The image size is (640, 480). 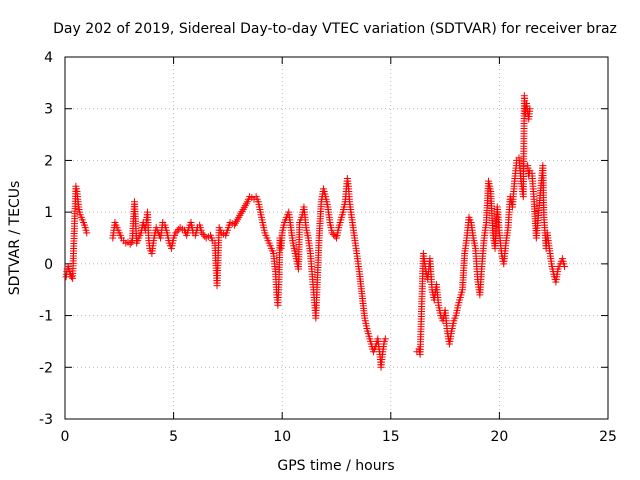 What do you see at coordinates (608, 437) in the screenshot?
I see `x-tick-label: 25` at bounding box center [608, 437].